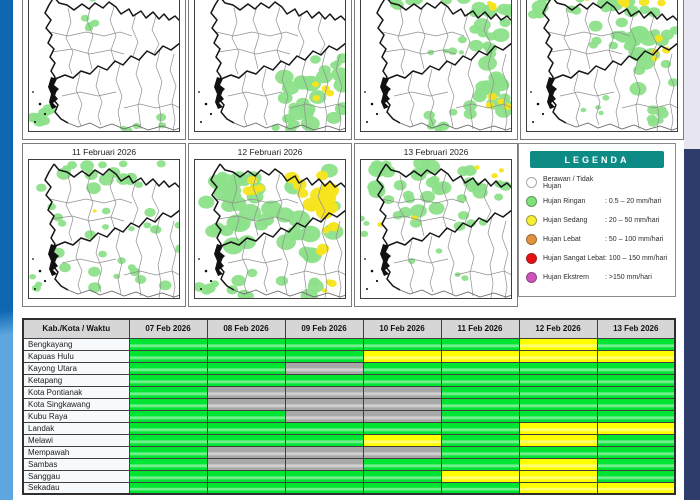 This screenshot has height=500, width=700. What do you see at coordinates (76, 464) in the screenshot?
I see `region-name: Sambas` at bounding box center [76, 464].